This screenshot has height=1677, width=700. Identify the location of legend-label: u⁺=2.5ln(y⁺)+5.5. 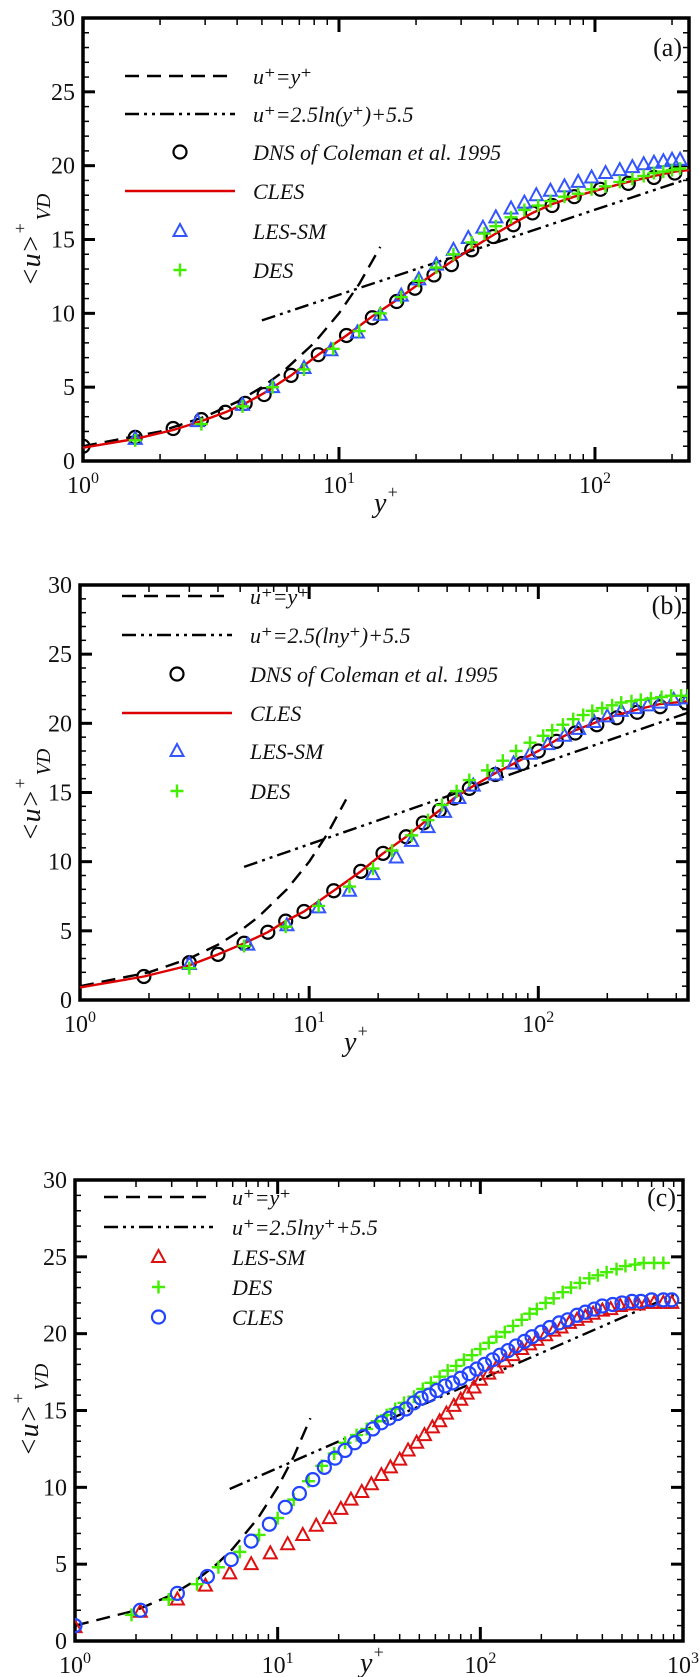
(333, 114).